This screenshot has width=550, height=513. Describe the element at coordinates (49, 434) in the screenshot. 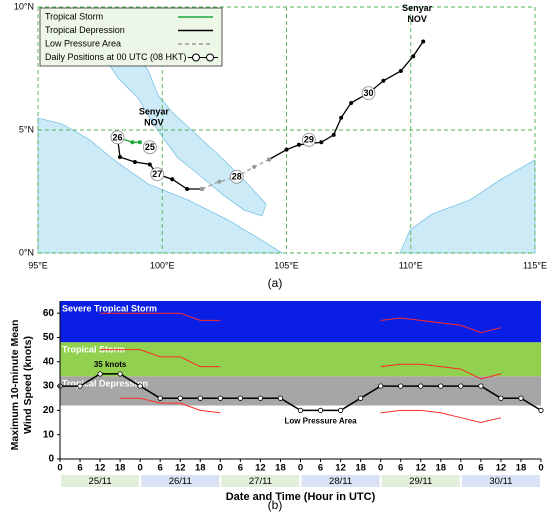

I see `y-tick-label: 10` at that location.